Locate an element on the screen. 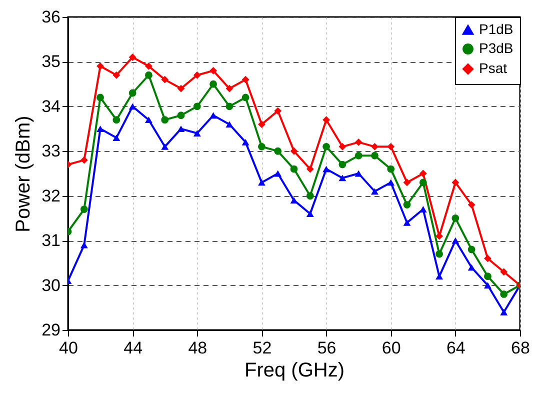  y-tick-label: 30 is located at coordinates (51, 285).